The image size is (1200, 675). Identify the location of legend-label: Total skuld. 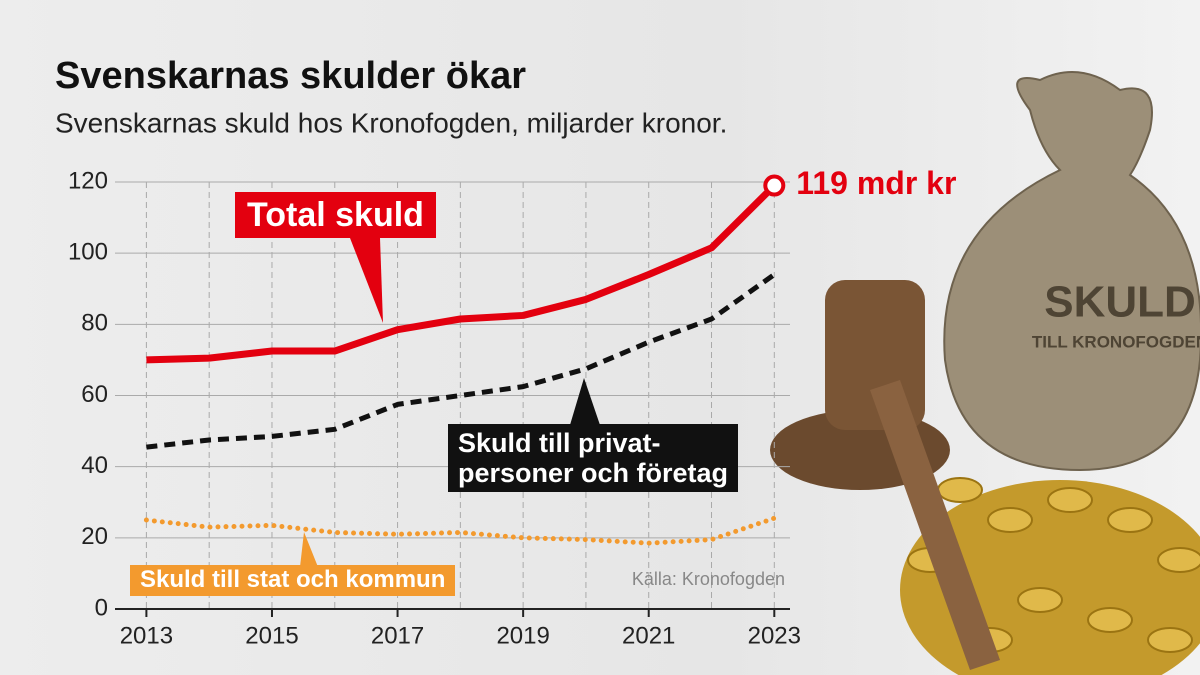
(335, 215).